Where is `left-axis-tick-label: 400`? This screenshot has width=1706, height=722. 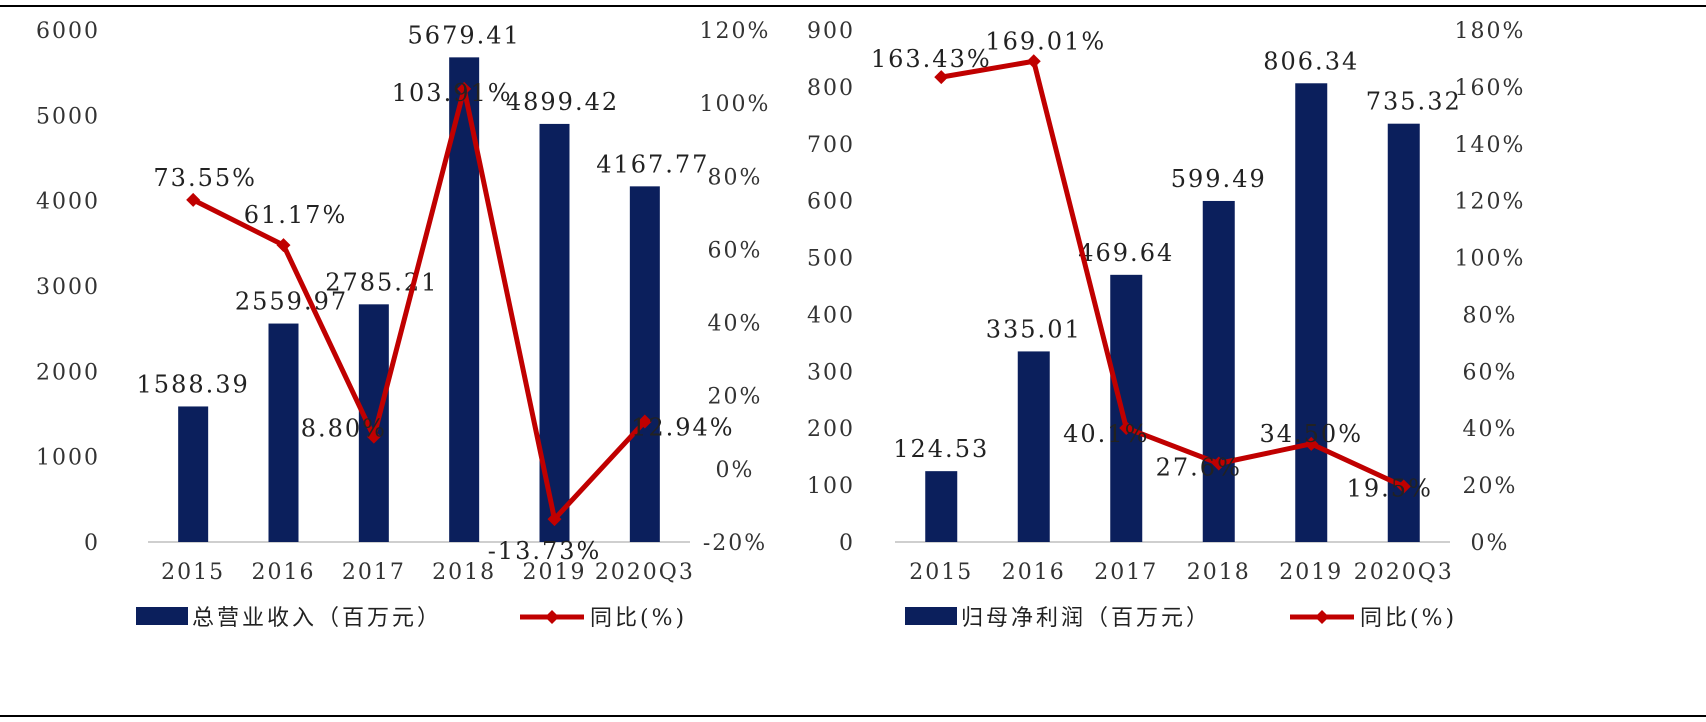 left-axis-tick-label: 400 is located at coordinates (831, 315).